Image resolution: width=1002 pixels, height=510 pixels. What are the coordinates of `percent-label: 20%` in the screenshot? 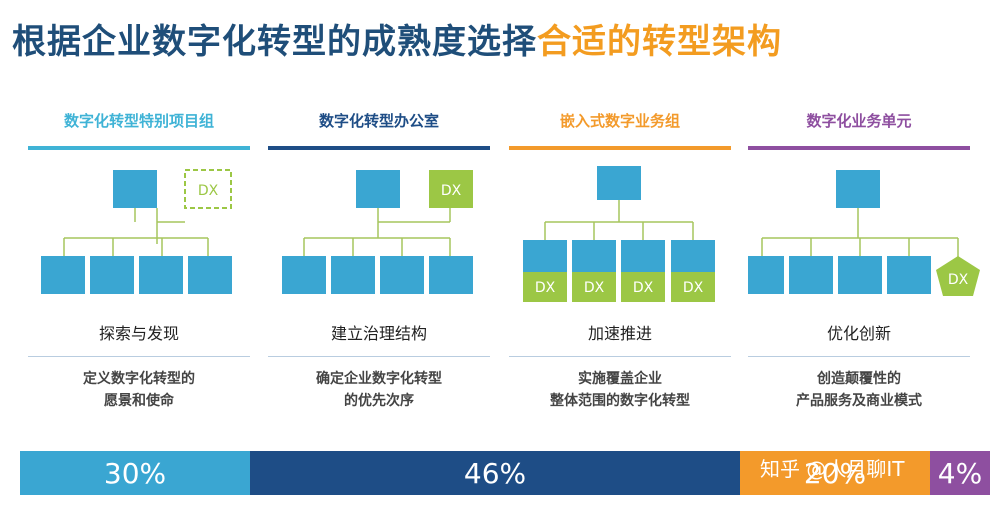 It's located at (835, 473).